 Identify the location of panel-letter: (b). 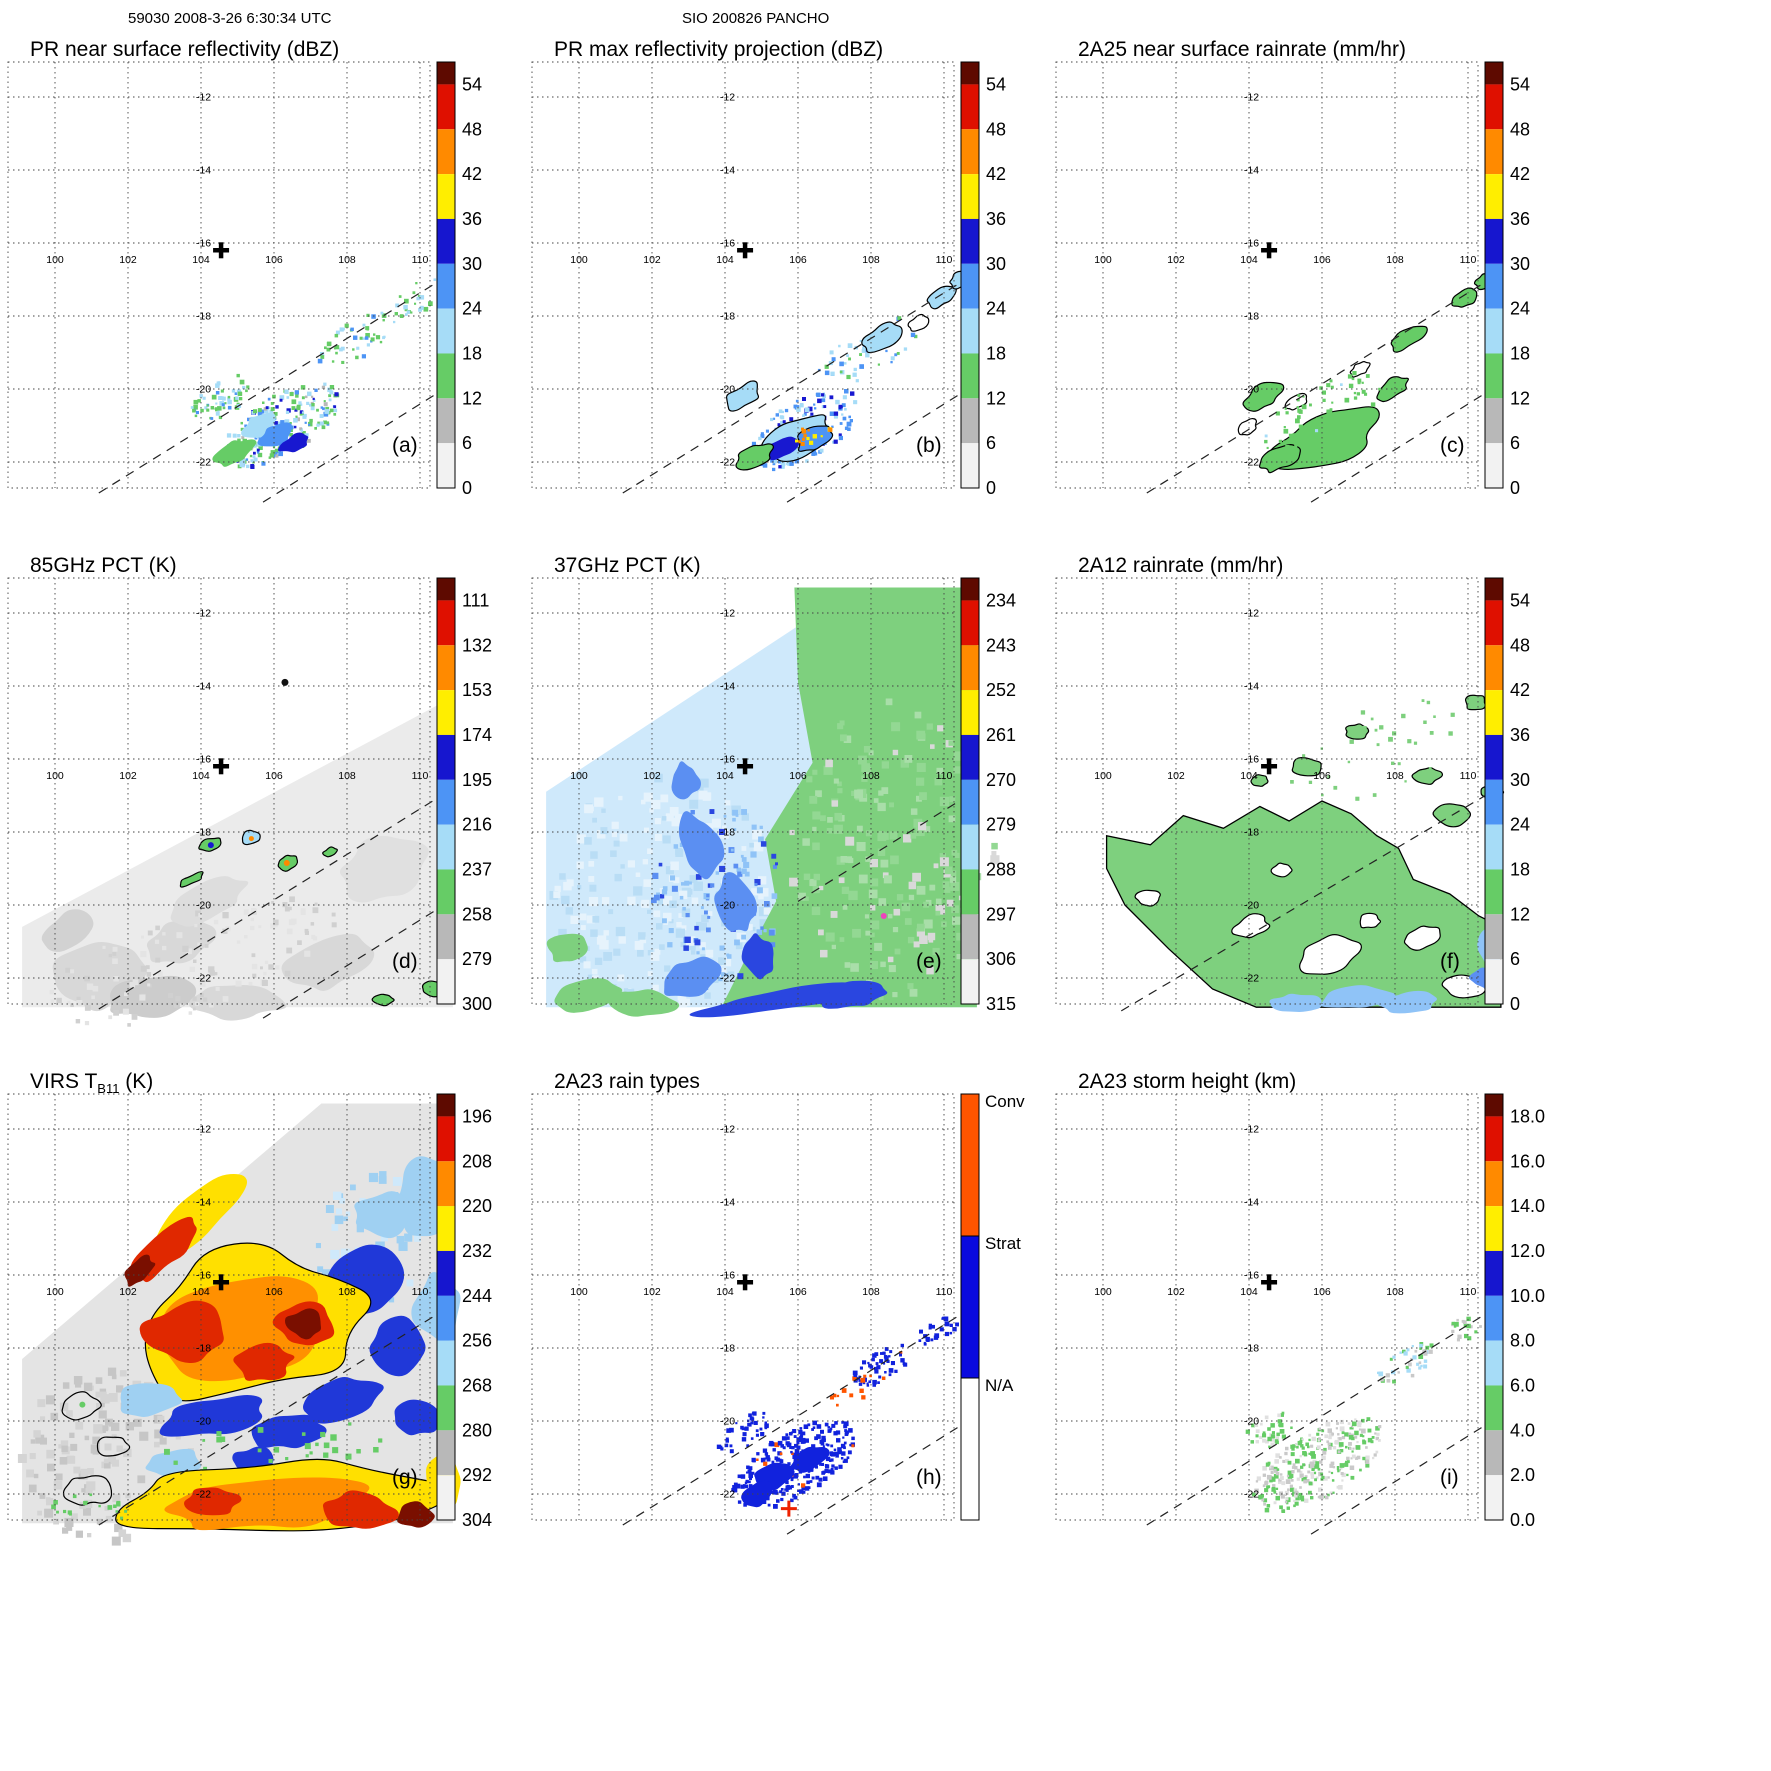
(929, 445).